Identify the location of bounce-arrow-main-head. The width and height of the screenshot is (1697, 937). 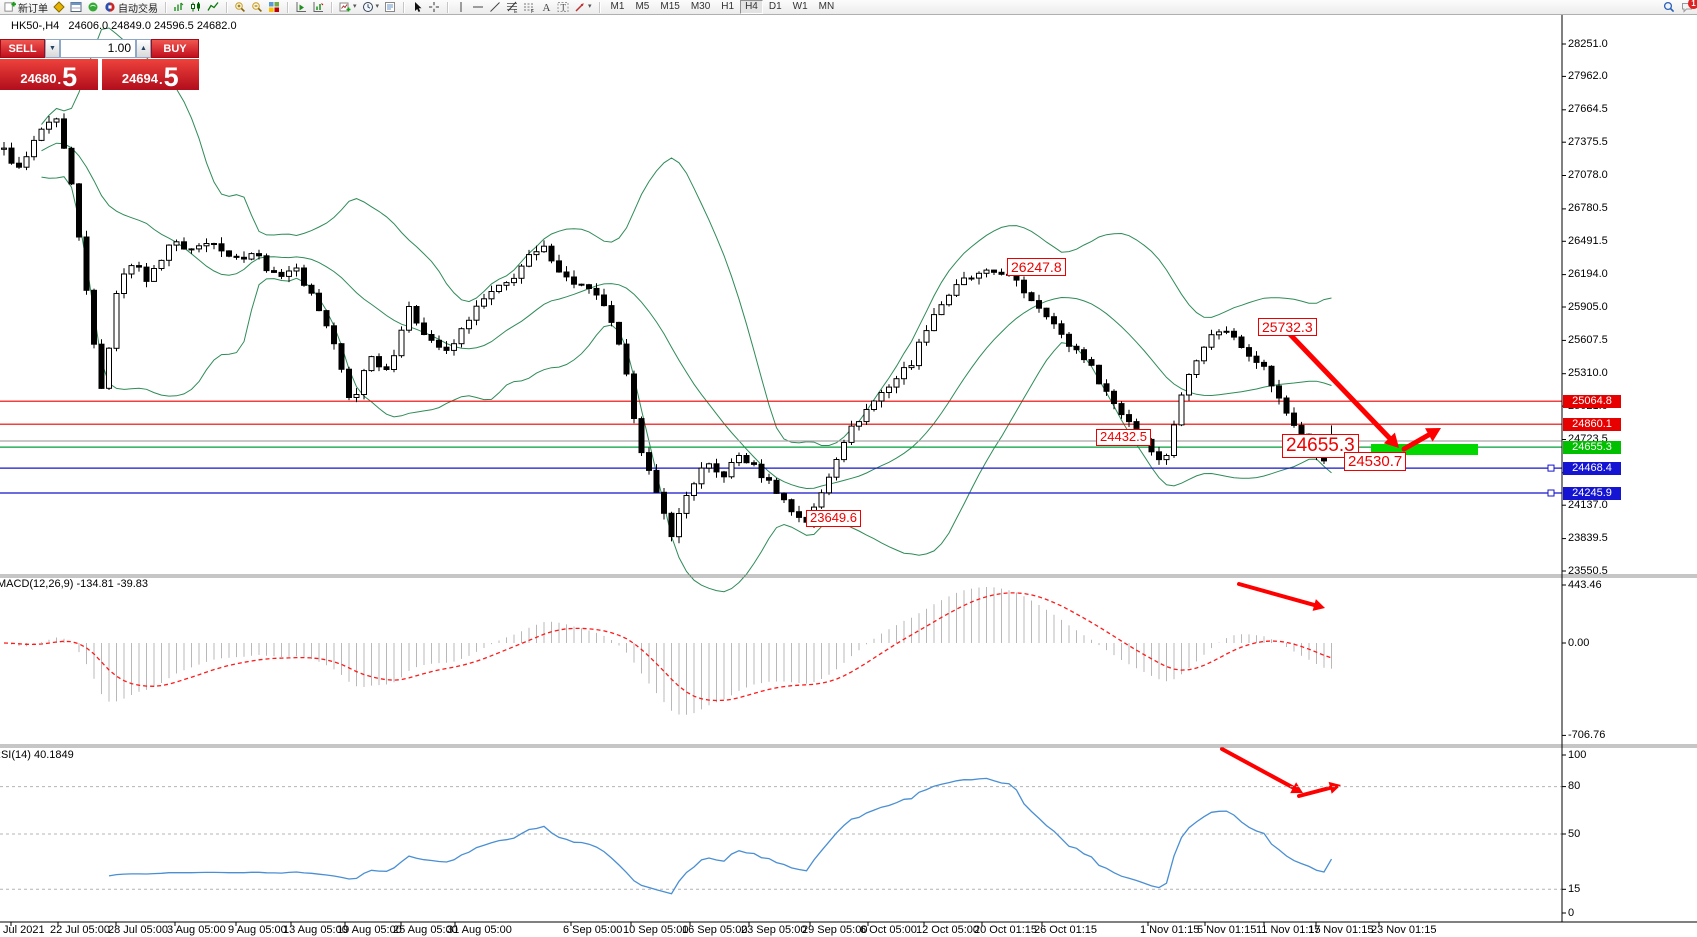
(1433, 435).